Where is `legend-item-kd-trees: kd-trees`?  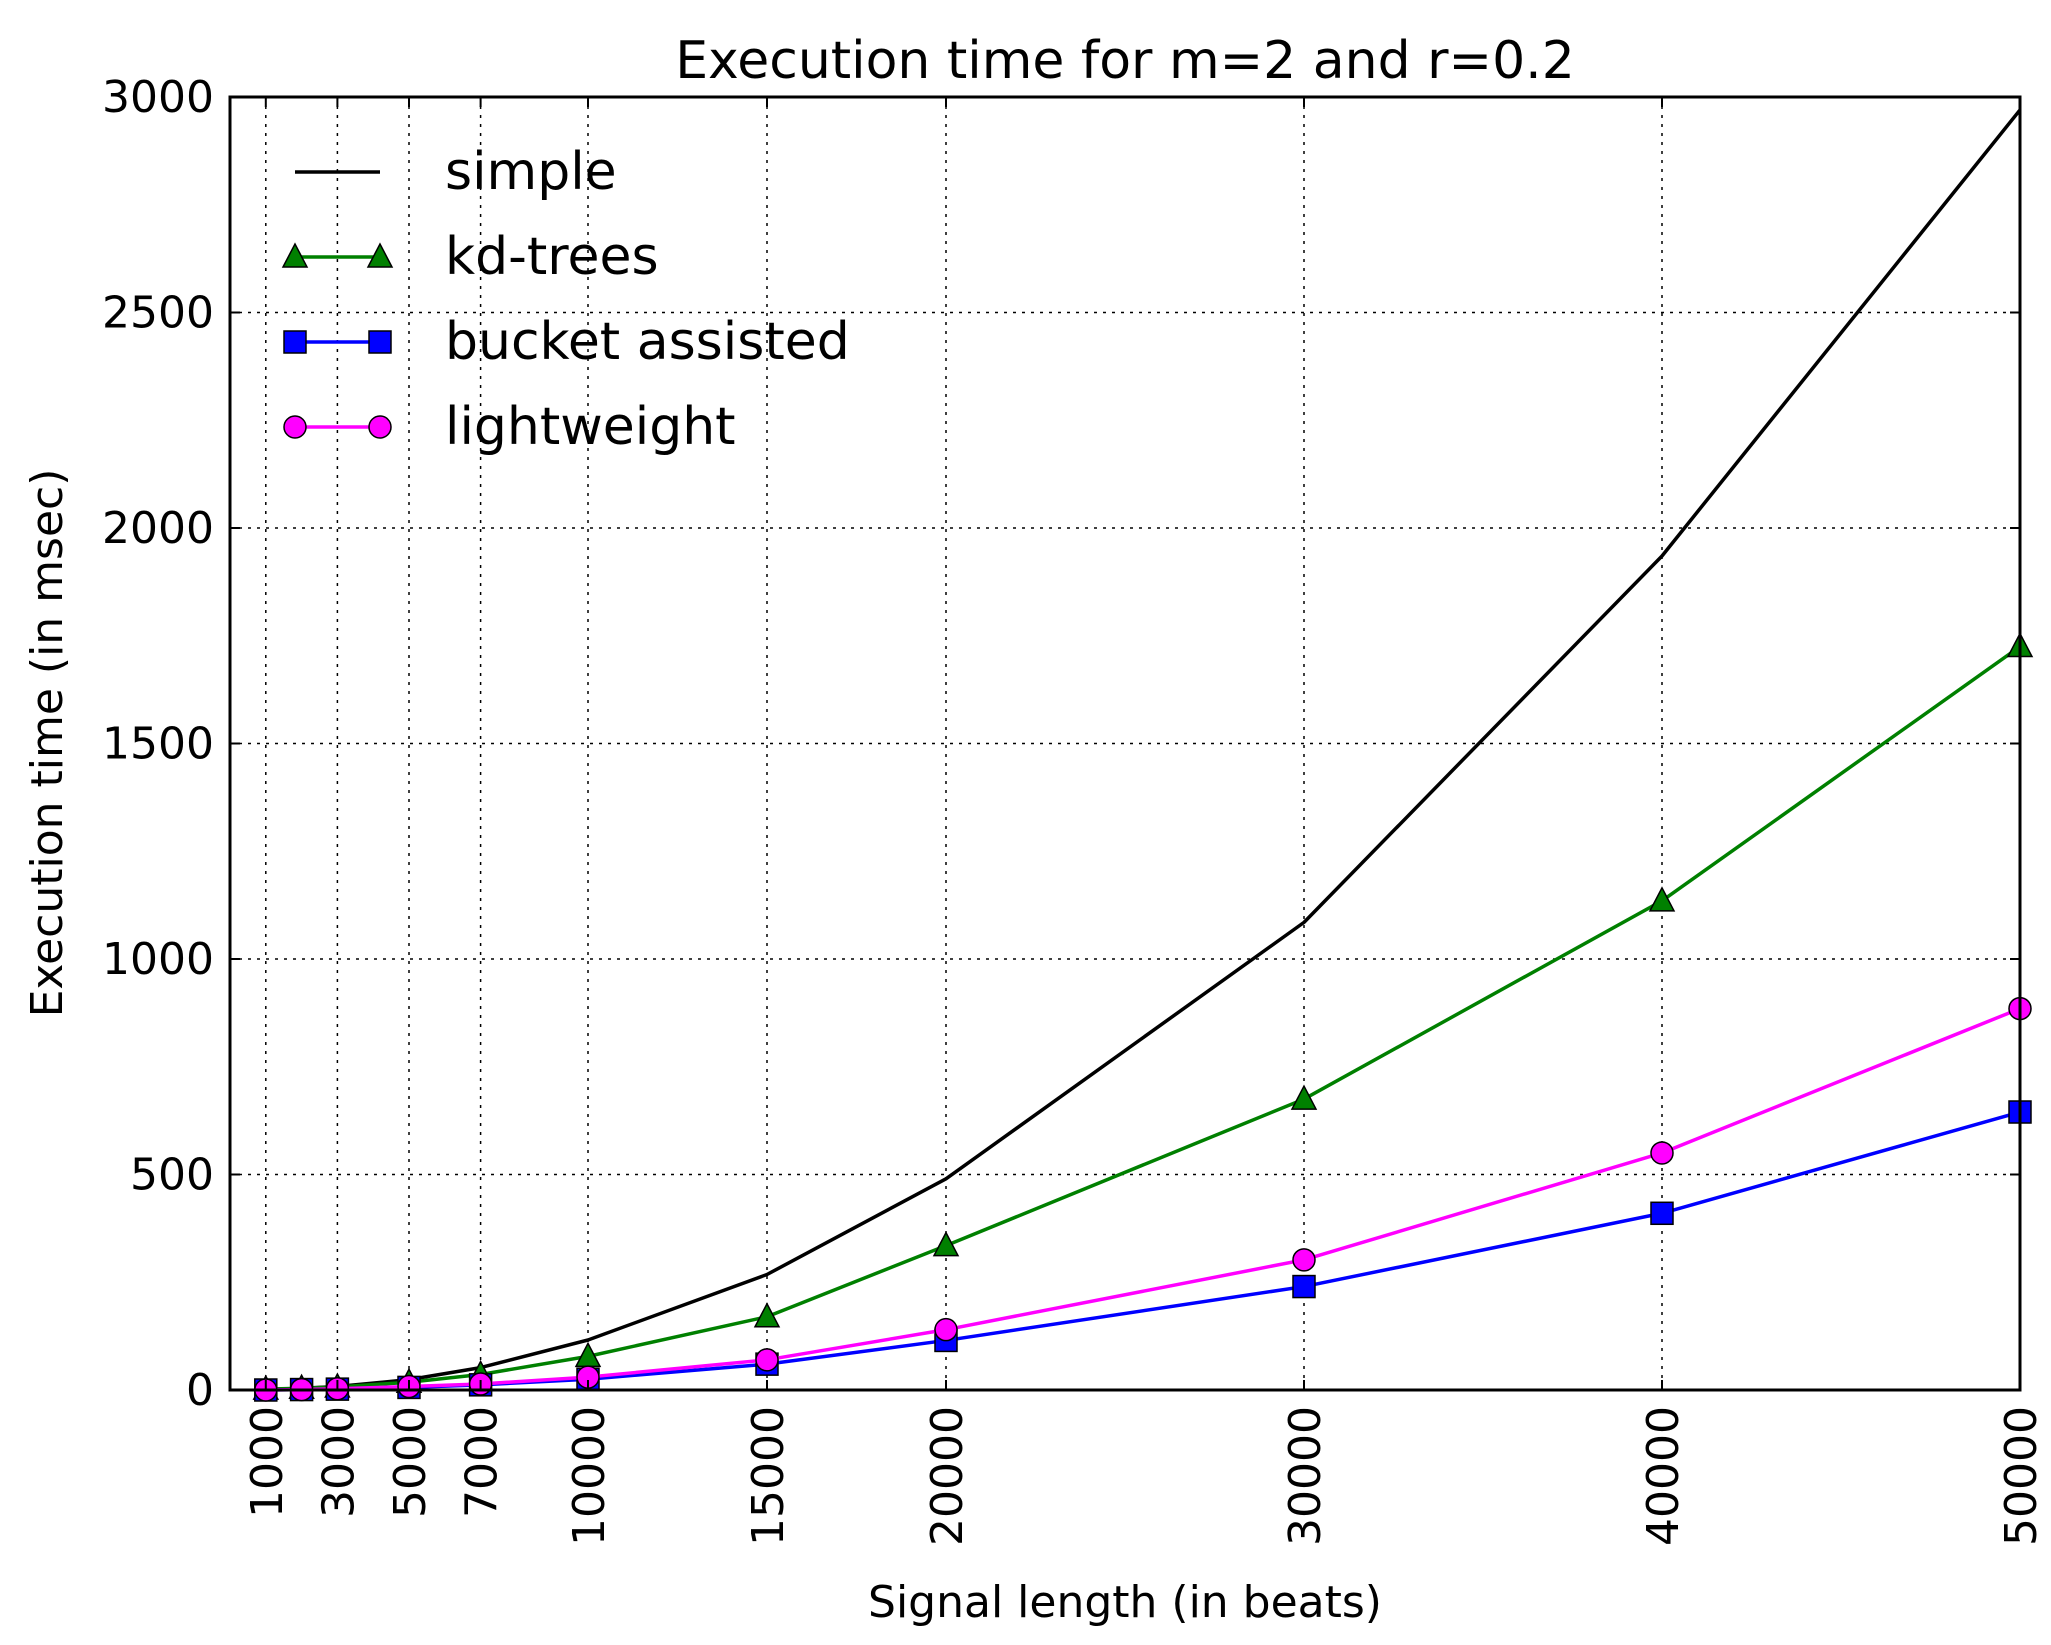
legend-item-kd-trees: kd-trees is located at coordinates (470, 257).